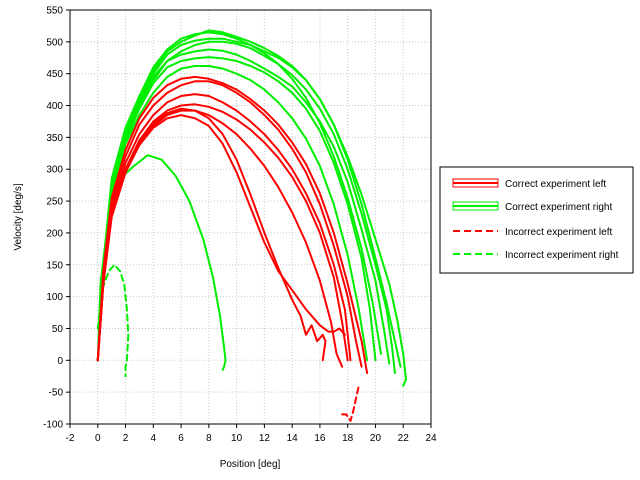 The width and height of the screenshot is (640, 480). I want to click on legend-box, so click(536, 220).